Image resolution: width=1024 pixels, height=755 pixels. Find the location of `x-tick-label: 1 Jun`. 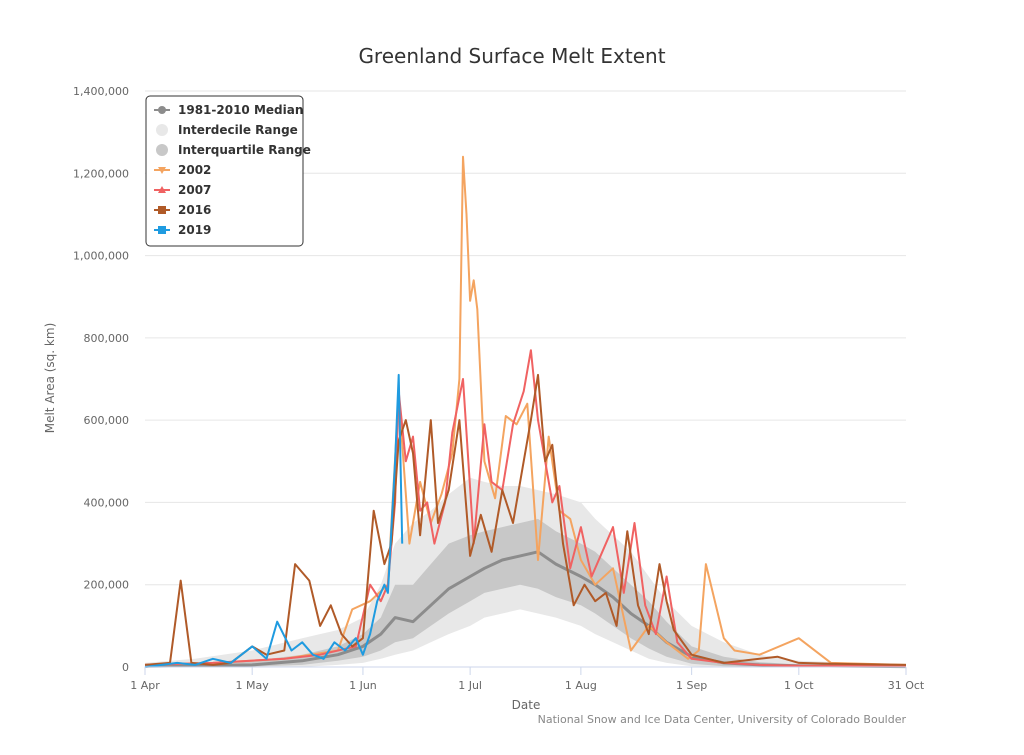

x-tick-label: 1 Jun is located at coordinates (363, 685).